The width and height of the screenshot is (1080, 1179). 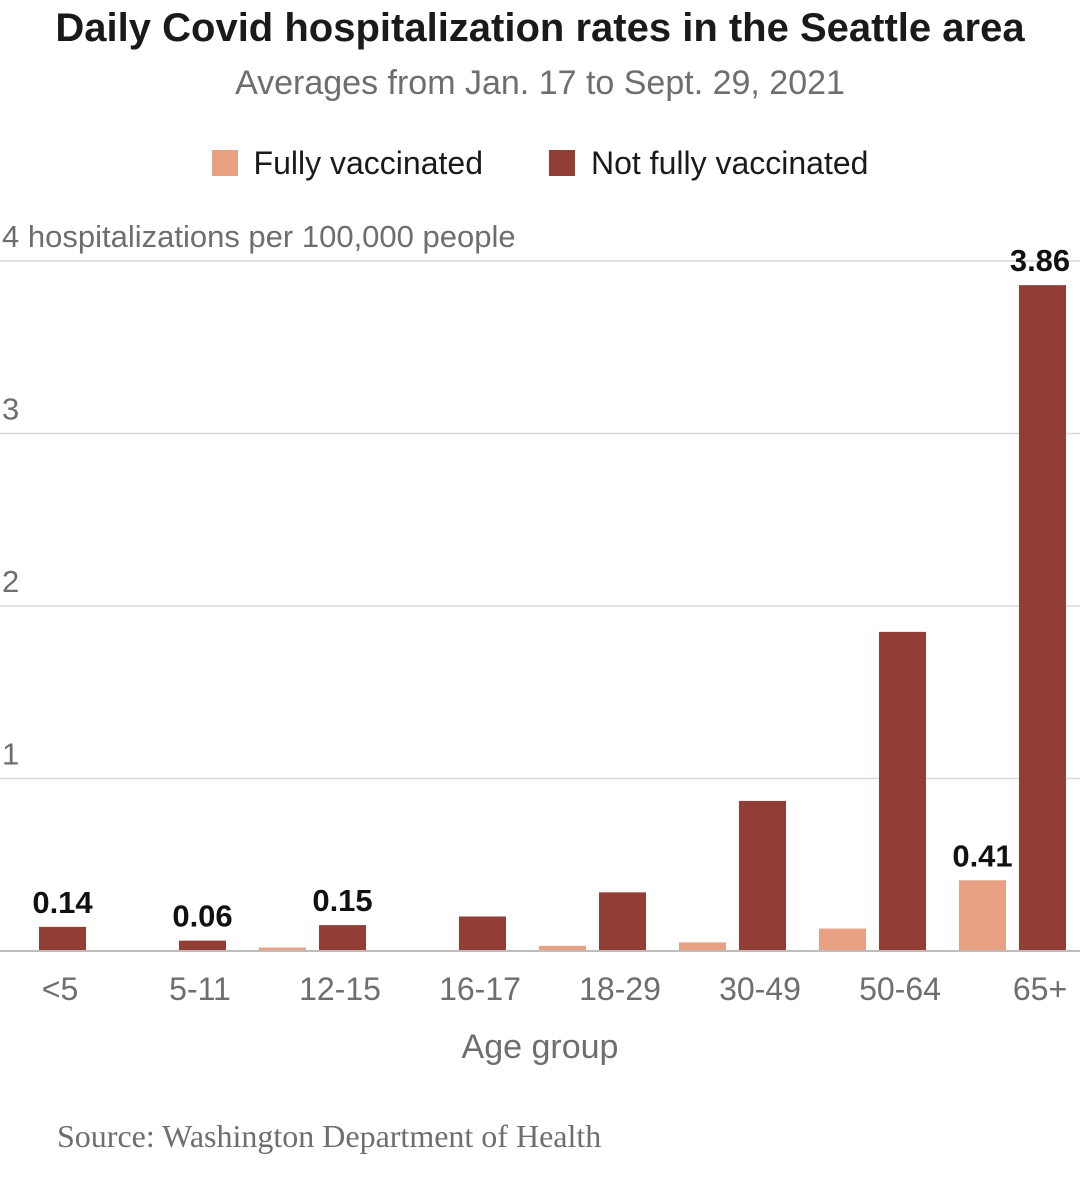 What do you see at coordinates (982, 855) in the screenshot?
I see `data-label: 0.41` at bounding box center [982, 855].